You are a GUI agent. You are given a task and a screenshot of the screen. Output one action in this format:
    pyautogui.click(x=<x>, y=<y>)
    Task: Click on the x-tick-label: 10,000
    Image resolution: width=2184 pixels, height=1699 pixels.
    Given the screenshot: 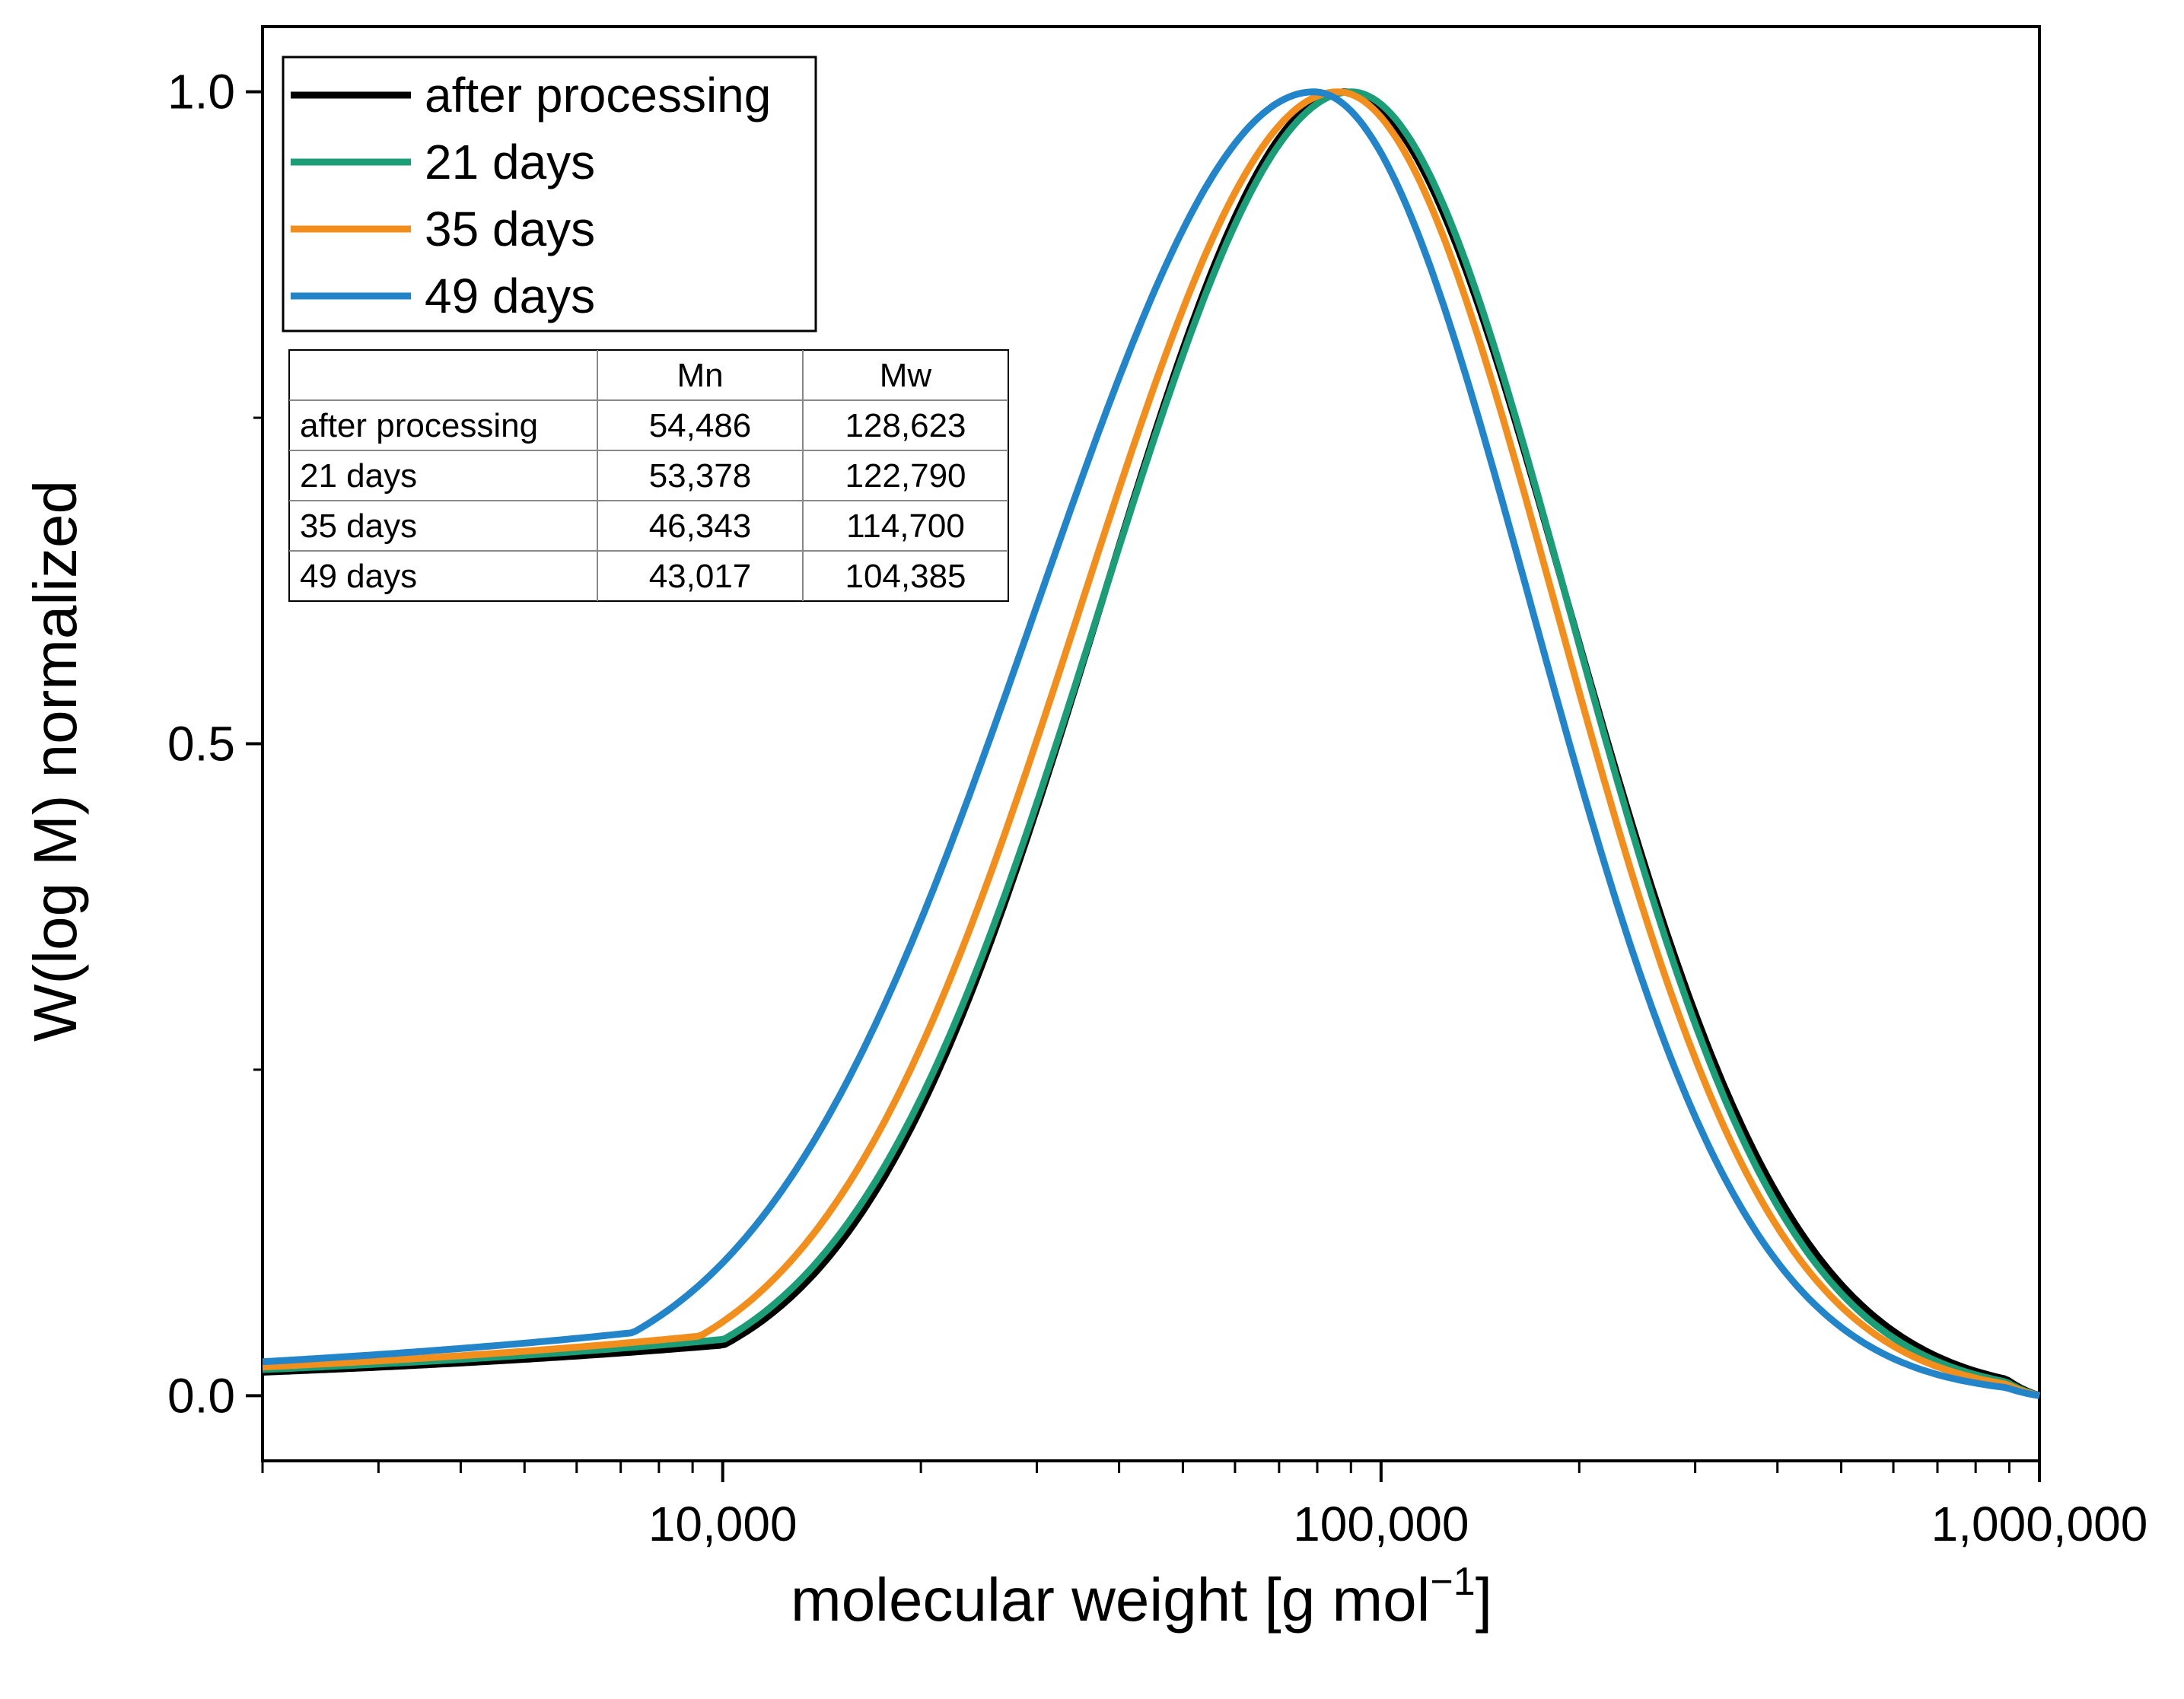 What is the action you would take?
    pyautogui.click(x=723, y=1524)
    